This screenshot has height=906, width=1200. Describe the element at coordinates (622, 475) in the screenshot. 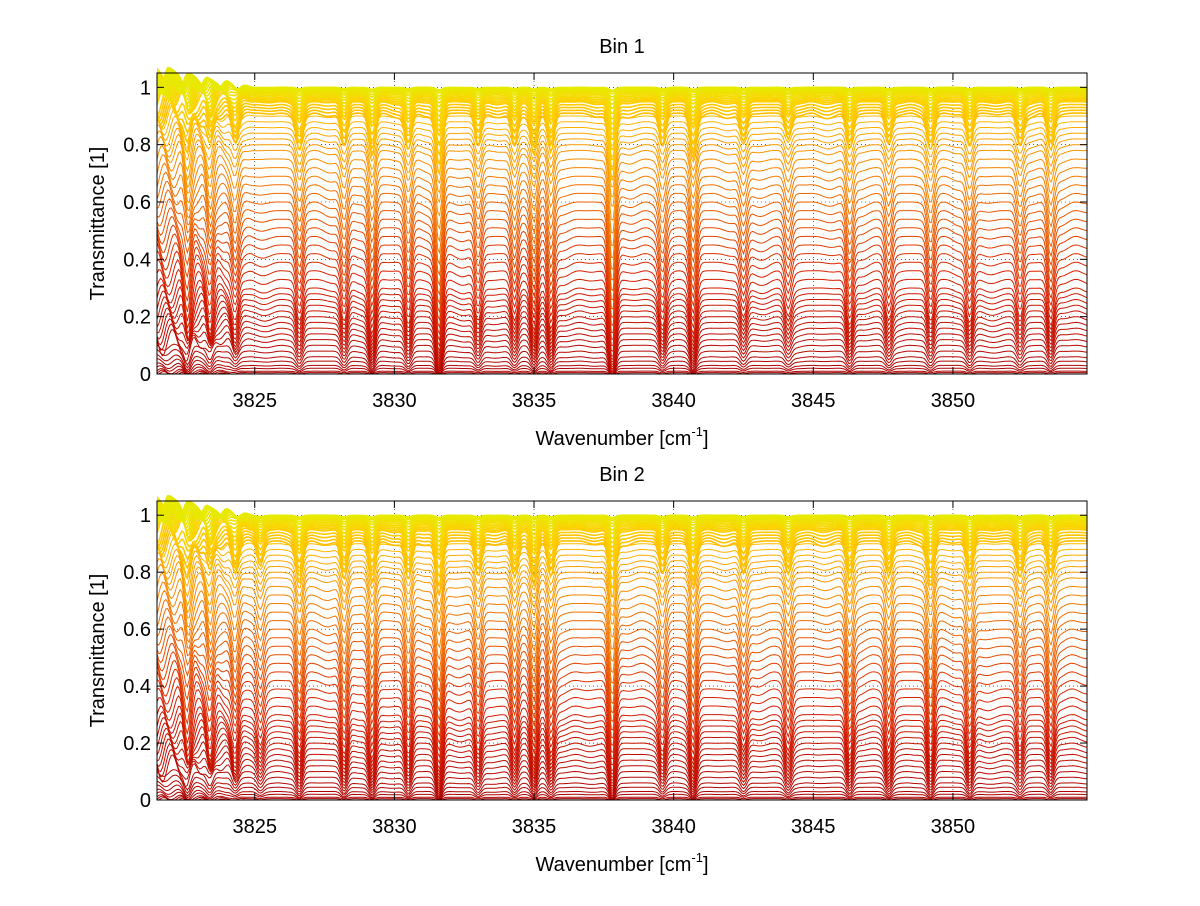

I see `chart-title: Bin 2` at that location.